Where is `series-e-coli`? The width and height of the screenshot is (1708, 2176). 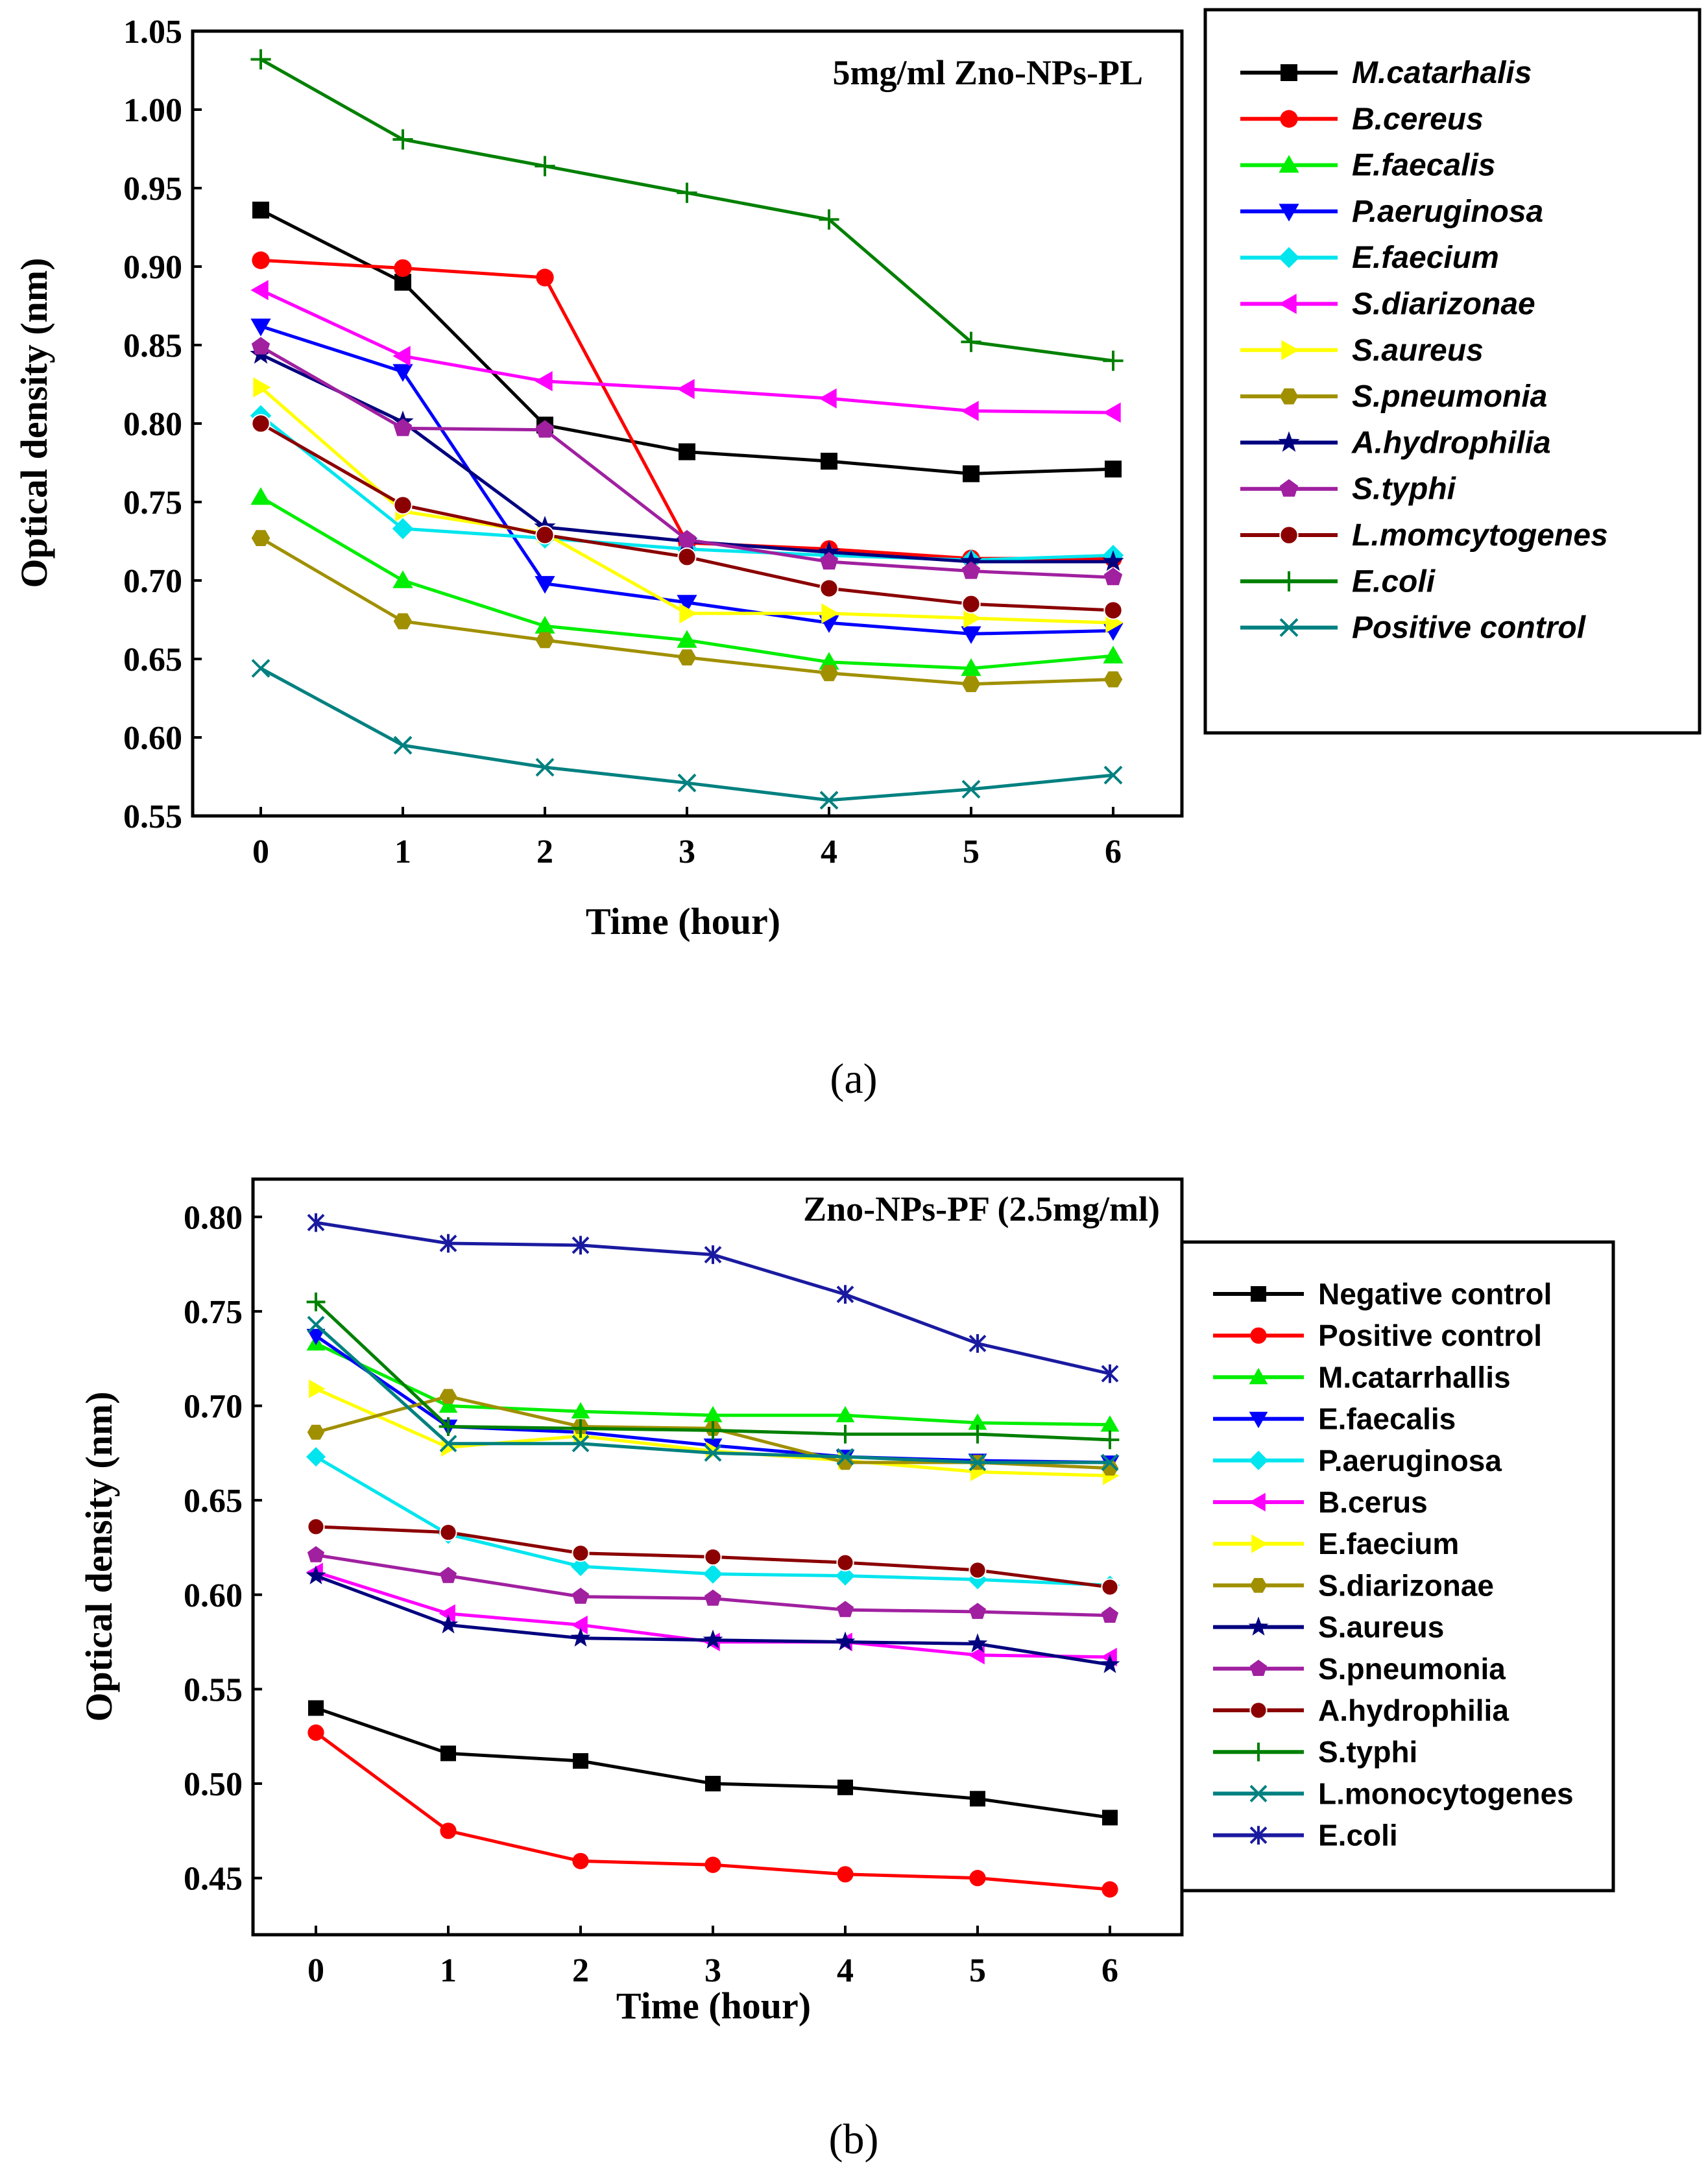
series-e-coli is located at coordinates (713, 1298).